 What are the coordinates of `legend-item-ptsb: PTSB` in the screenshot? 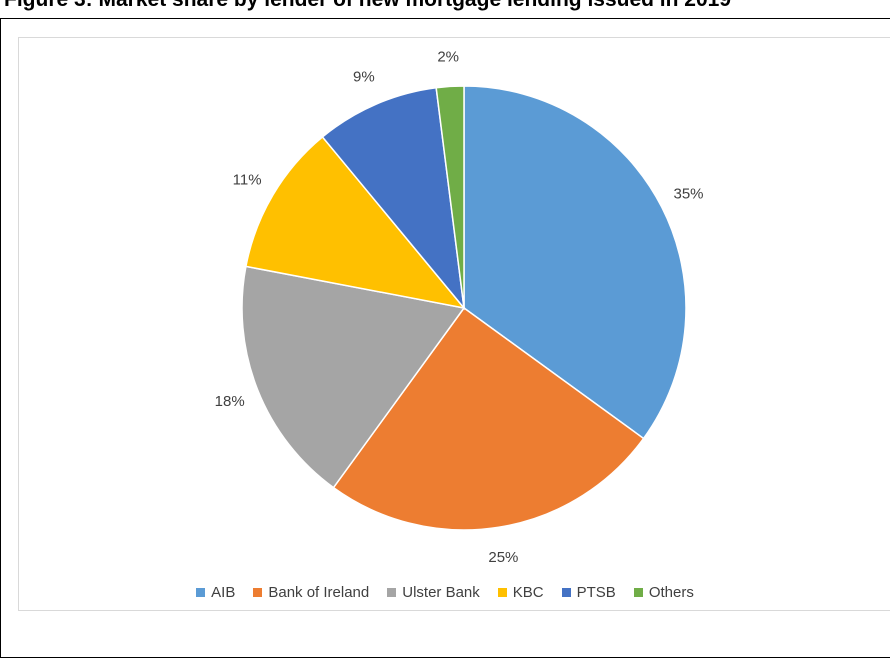 It's located at (588, 592).